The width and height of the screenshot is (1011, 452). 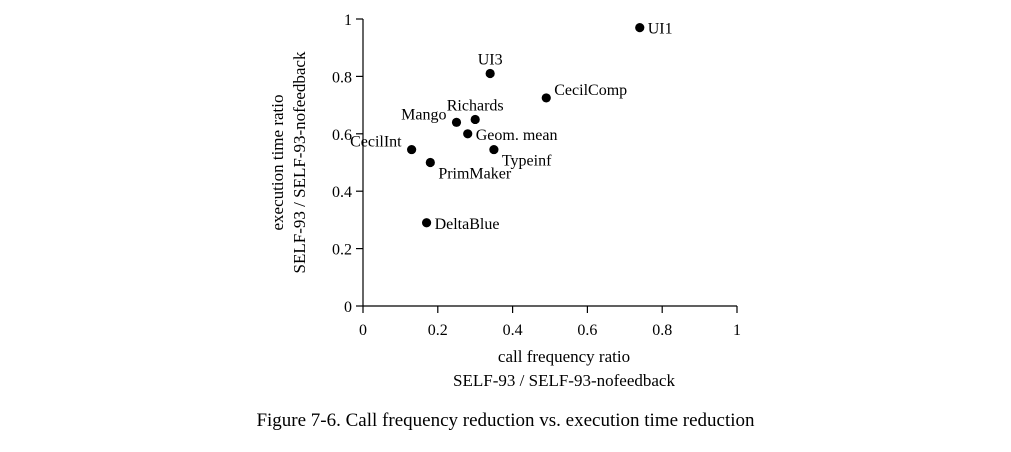 What do you see at coordinates (546, 98) in the screenshot?
I see `point-cecilcomp` at bounding box center [546, 98].